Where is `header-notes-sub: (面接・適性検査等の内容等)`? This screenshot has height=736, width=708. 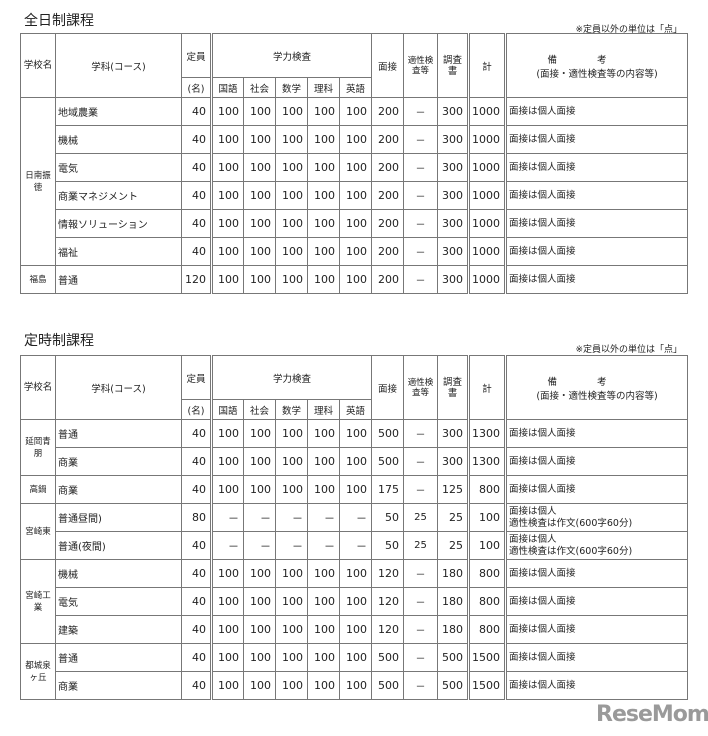 header-notes-sub: (面接・適性検査等の内容等) is located at coordinates (597, 396).